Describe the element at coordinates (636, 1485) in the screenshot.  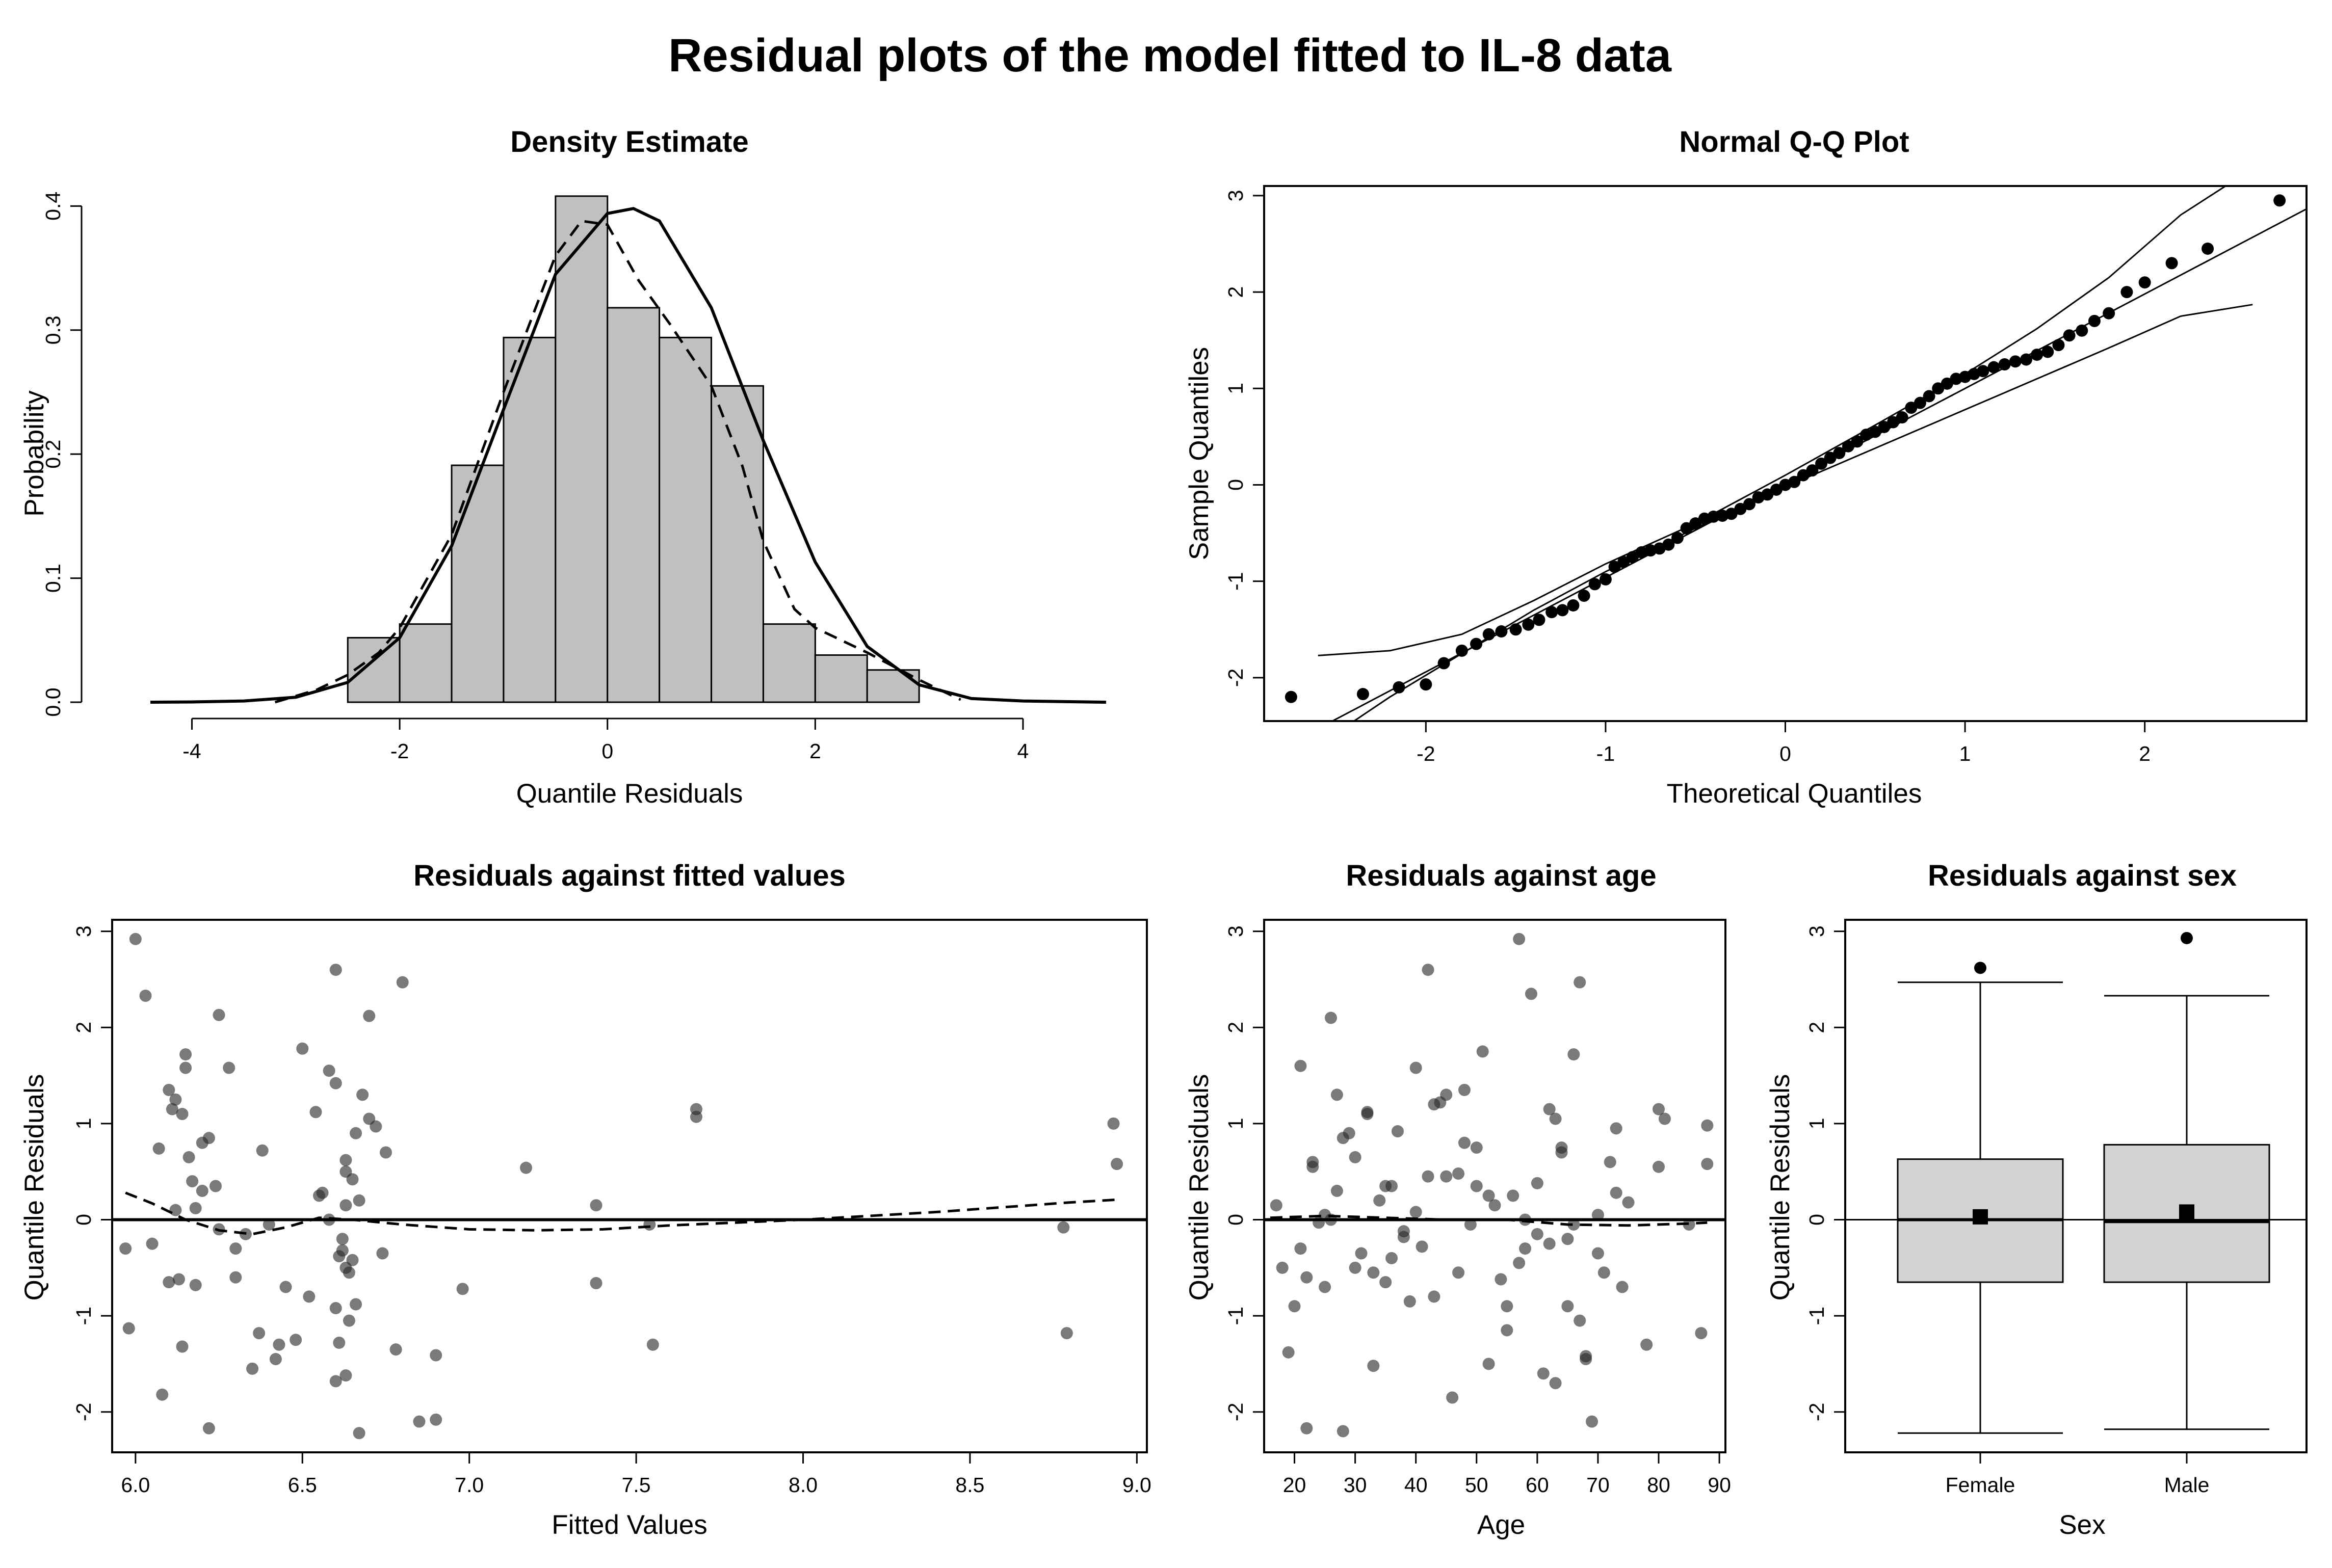
I see `fitted-x-tick-label: 7.5` at that location.